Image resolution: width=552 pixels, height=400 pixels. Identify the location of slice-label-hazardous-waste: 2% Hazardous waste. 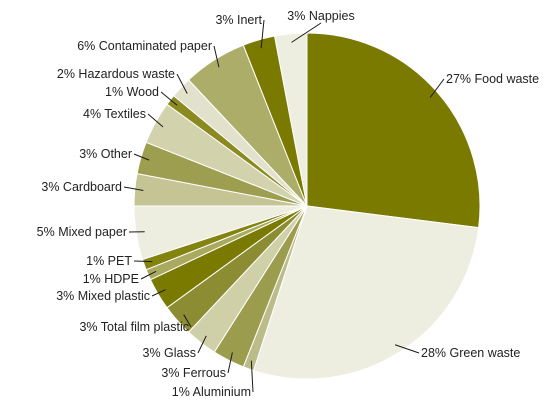
(116, 74).